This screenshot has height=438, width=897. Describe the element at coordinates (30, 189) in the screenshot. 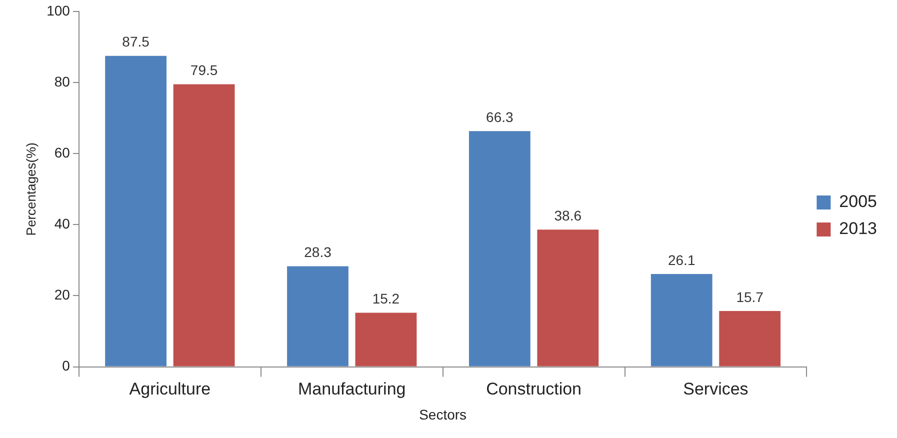

I see `y-axis-title: Percentages(%)` at that location.